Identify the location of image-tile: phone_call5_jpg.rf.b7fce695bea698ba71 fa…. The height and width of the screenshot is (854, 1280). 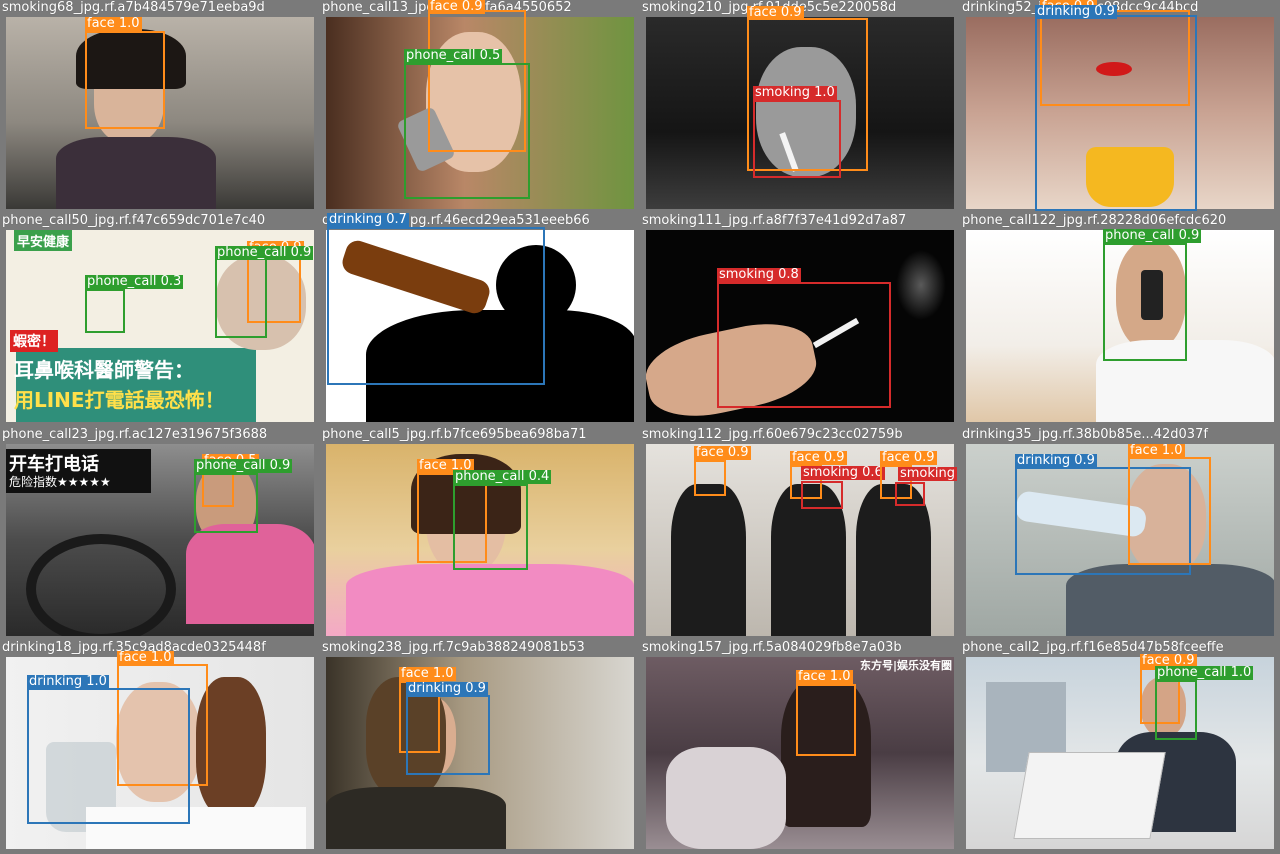
(480, 533).